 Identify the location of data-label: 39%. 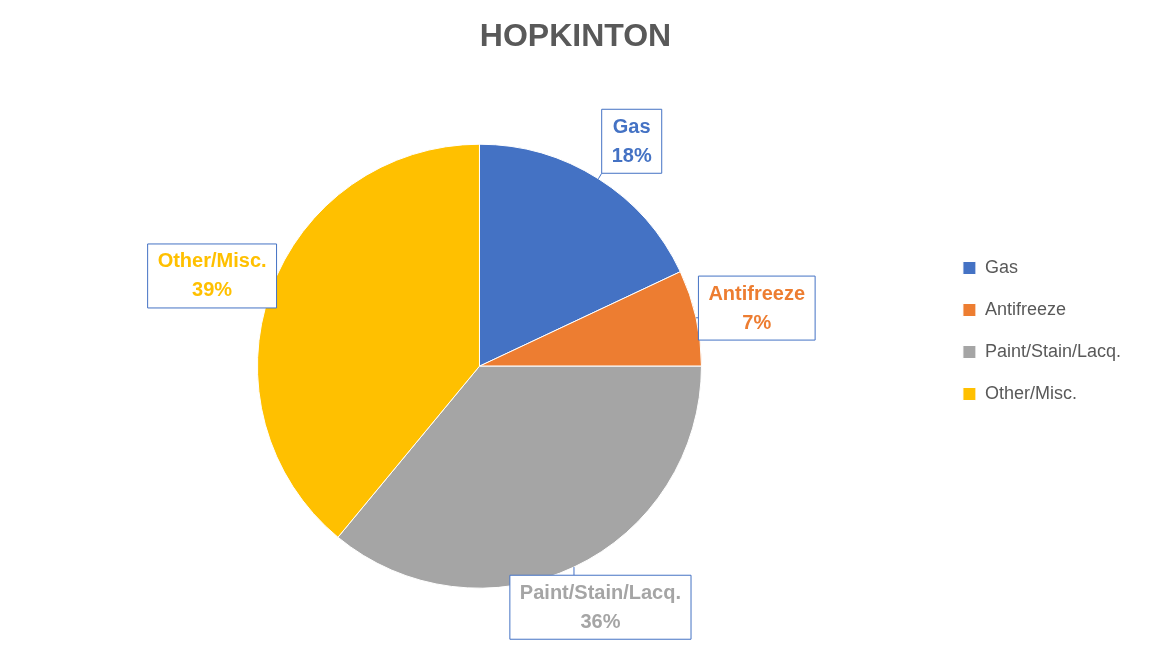
(212, 289).